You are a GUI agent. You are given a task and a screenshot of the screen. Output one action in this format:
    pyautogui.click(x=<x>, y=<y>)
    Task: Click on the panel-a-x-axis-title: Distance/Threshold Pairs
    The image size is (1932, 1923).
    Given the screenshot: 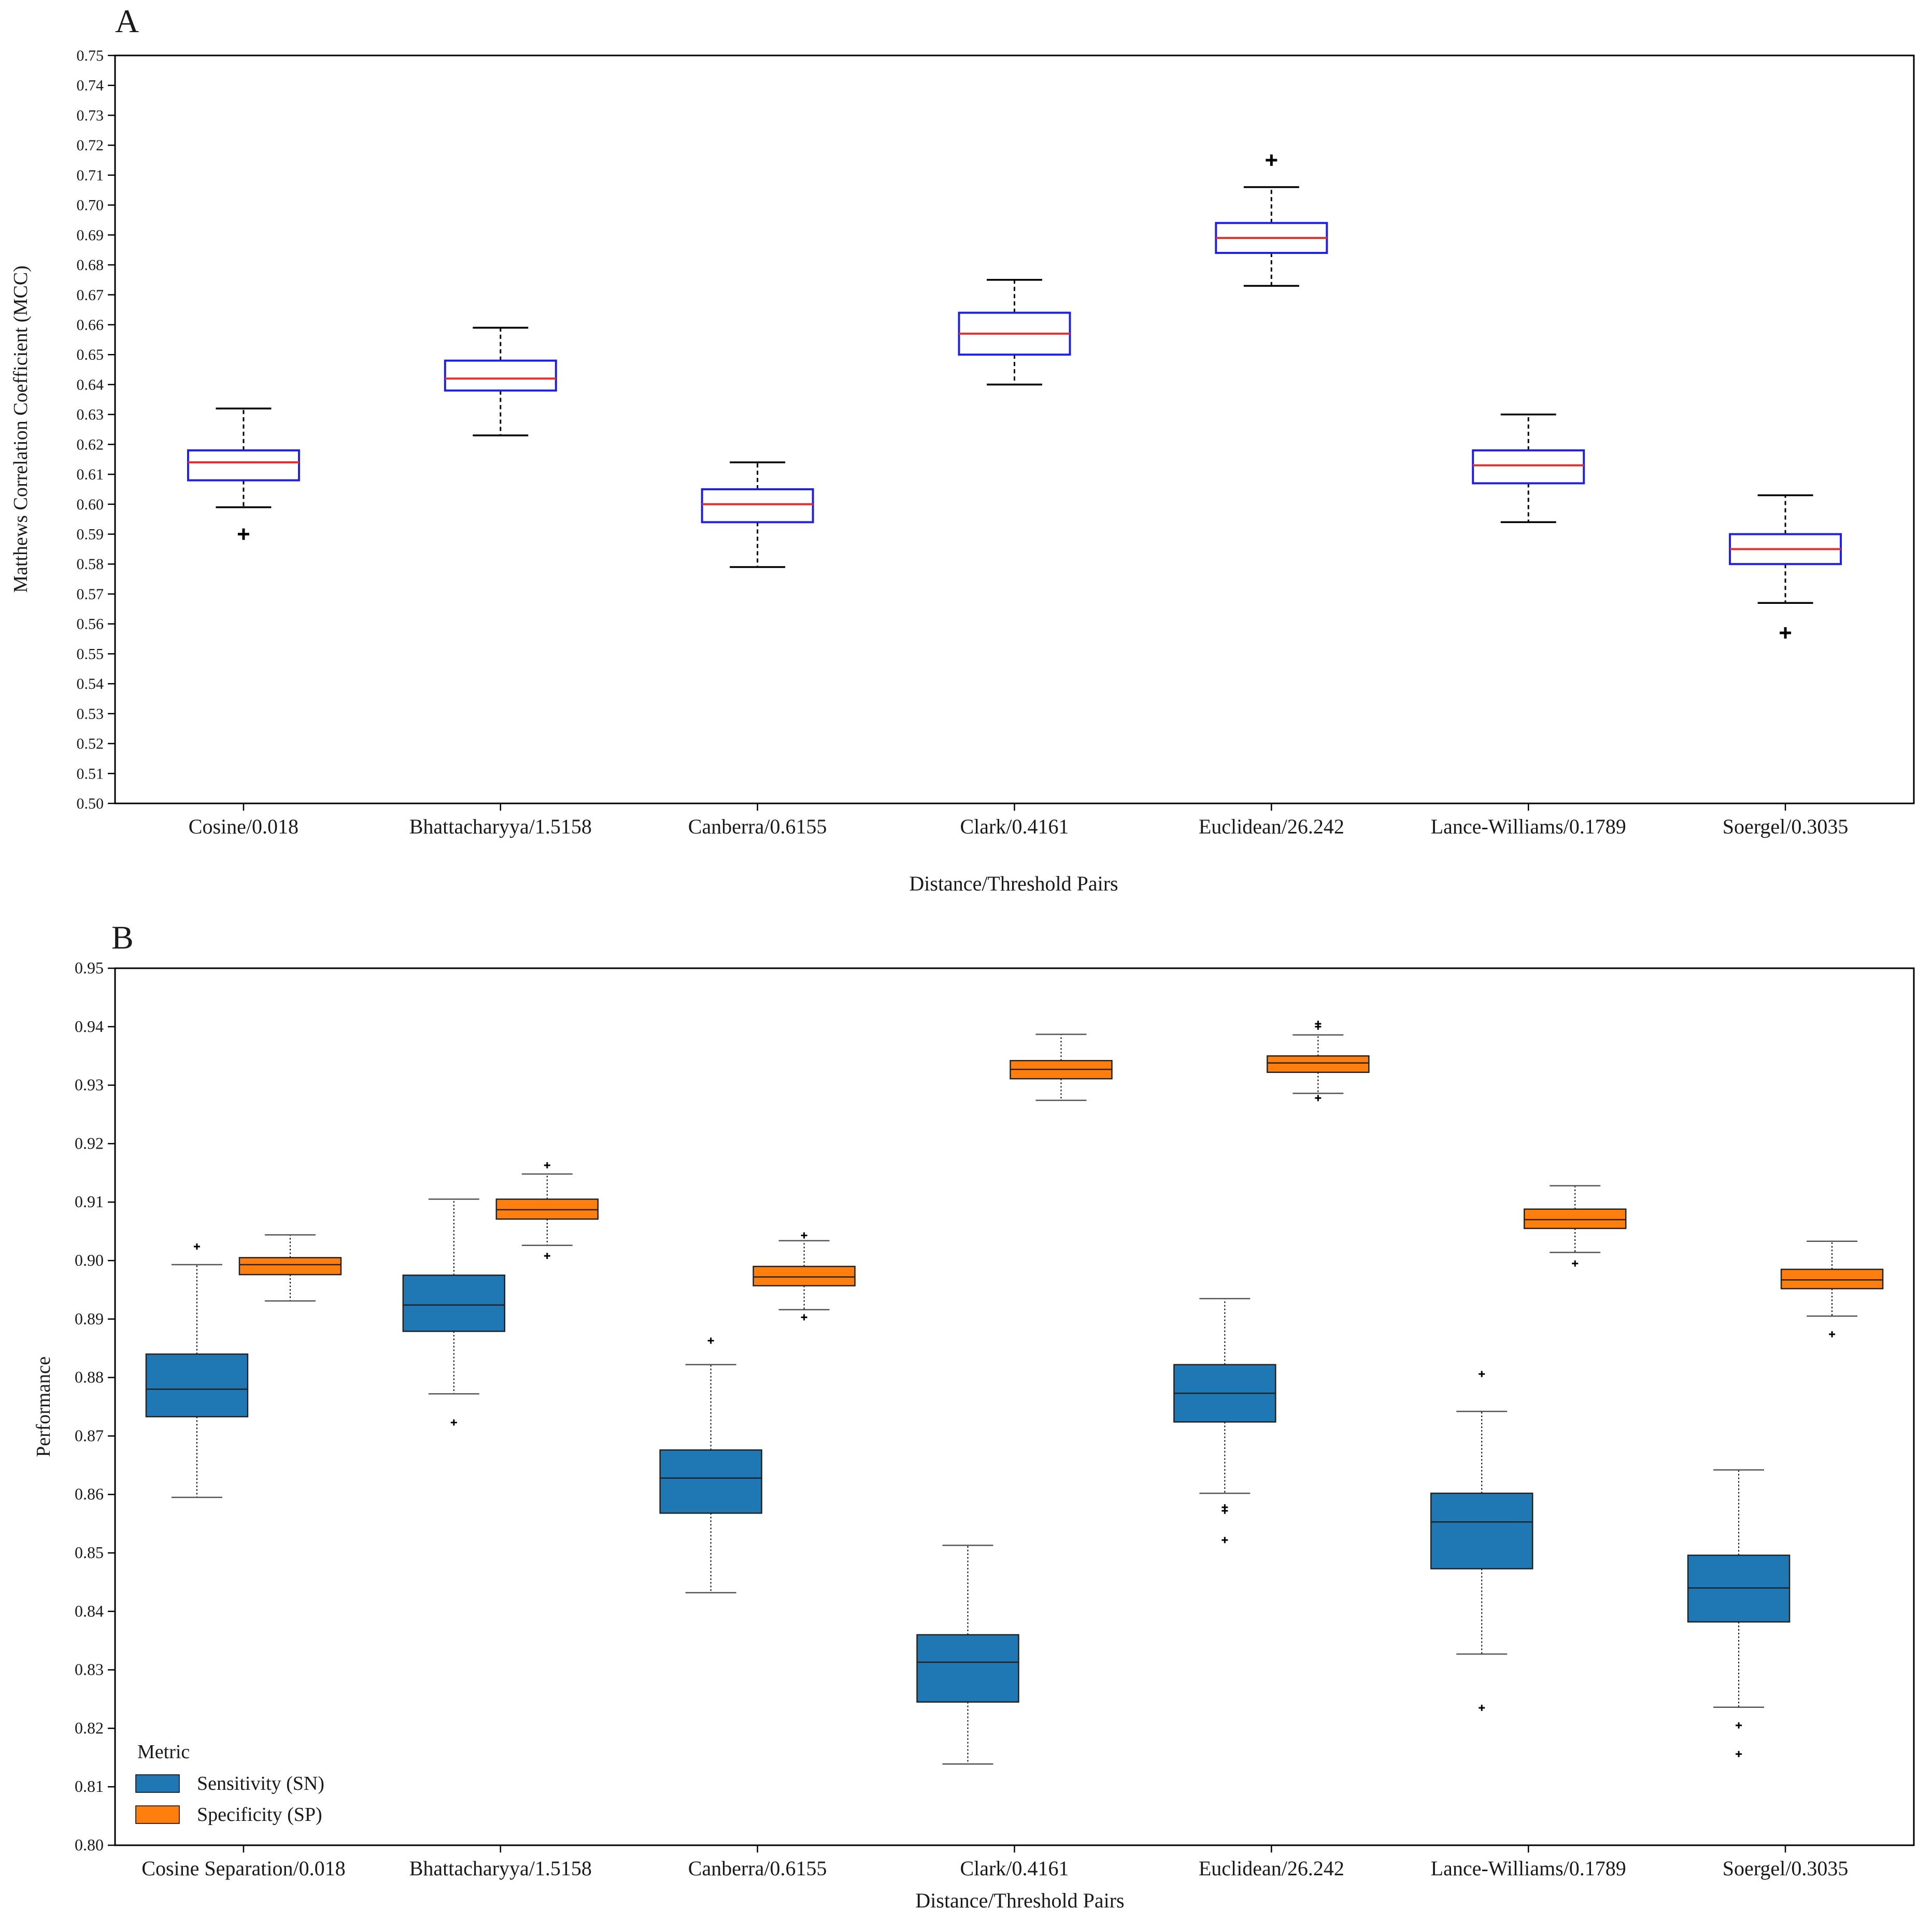 What is the action you would take?
    pyautogui.click(x=1013, y=883)
    